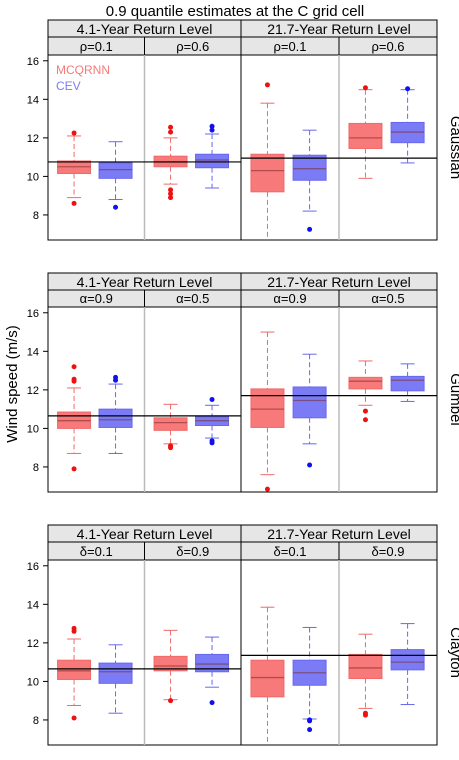  I want to click on legend-entry: CEV, so click(68, 86).